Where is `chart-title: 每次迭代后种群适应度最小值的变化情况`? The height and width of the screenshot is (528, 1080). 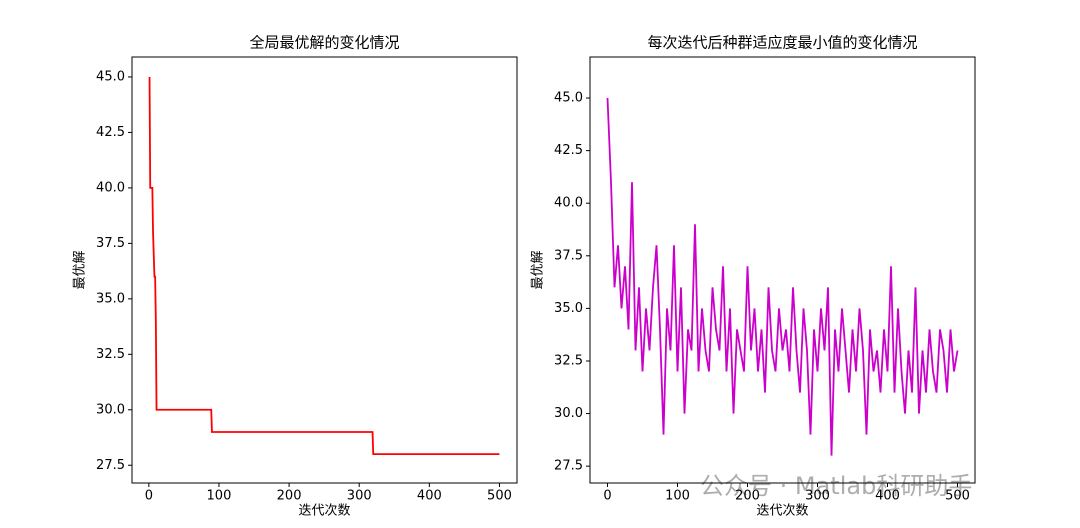
chart-title: 每次迭代后种群适应度最小值的变化情况 is located at coordinates (782, 43).